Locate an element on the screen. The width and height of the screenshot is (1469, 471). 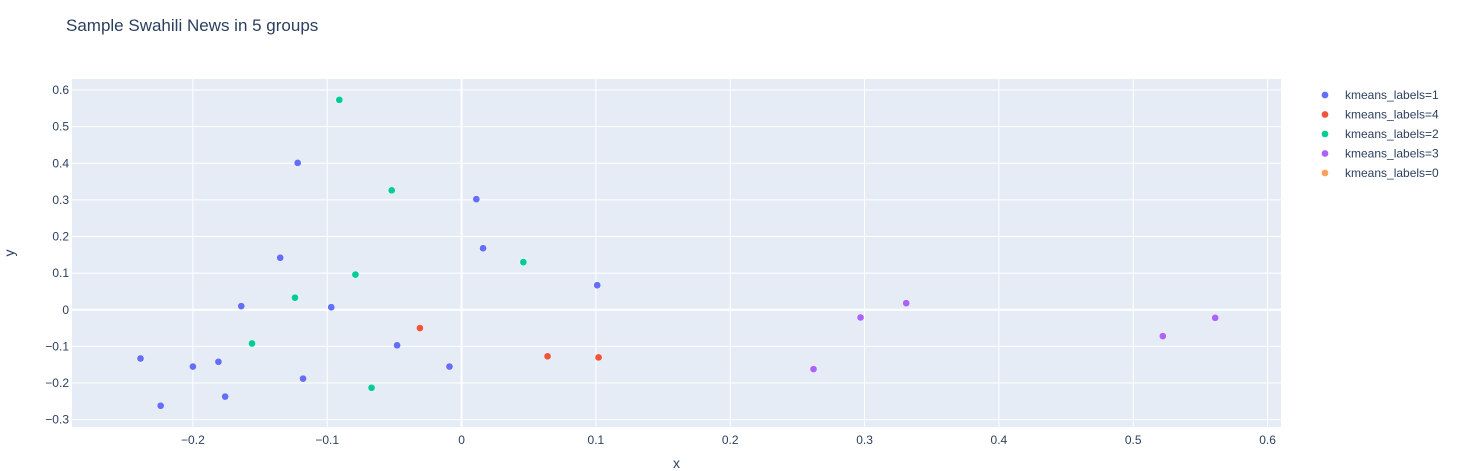
x-tick-label: 0.5 is located at coordinates (1133, 440).